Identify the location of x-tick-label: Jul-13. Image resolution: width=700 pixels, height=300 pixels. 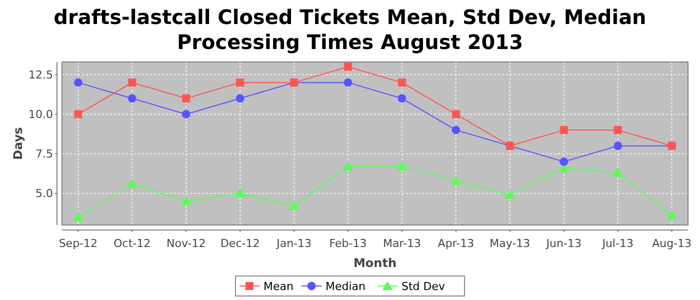
(617, 243).